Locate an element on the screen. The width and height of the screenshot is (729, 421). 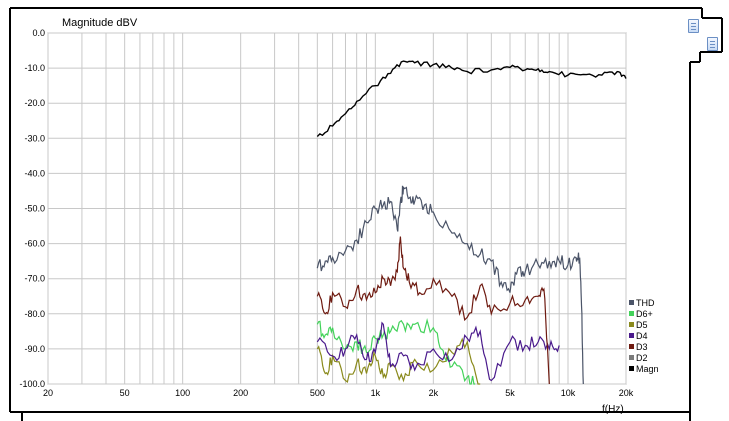
y-tick-label: -50.0 is located at coordinates (34, 209).